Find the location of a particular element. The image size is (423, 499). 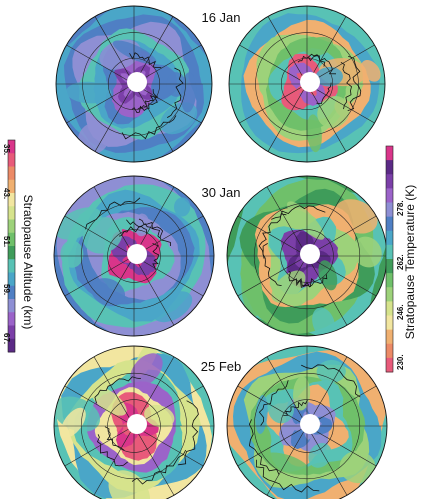

temperature-colorbar is located at coordinates (389, 259).